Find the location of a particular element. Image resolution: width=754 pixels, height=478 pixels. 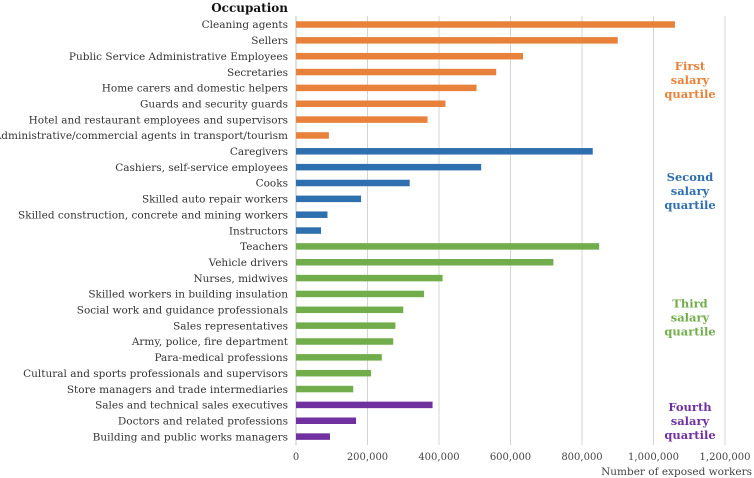

category-label: Sales representatives is located at coordinates (230, 326).